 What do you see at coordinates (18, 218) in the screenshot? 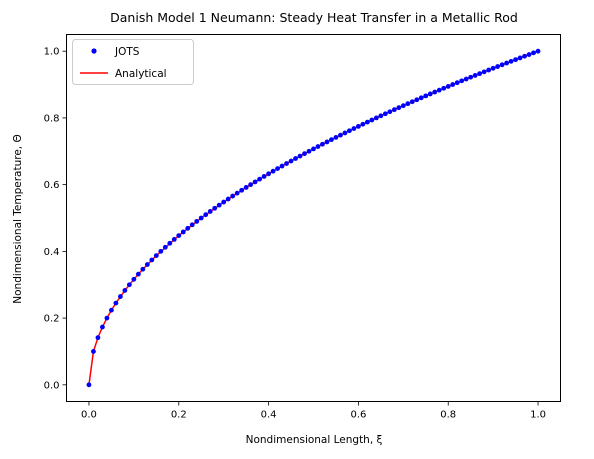
I see `y-axis-label: Nondimensional Temperature, Θ` at bounding box center [18, 218].